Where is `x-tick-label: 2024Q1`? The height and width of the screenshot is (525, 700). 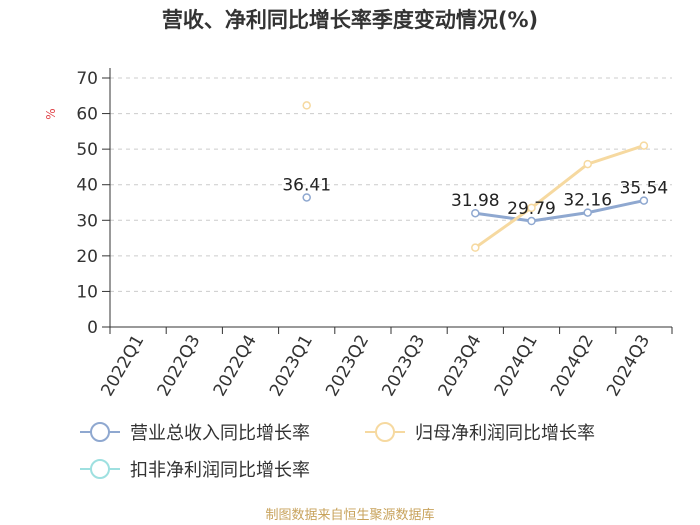
x-tick-label: 2024Q1 is located at coordinates (516, 366).